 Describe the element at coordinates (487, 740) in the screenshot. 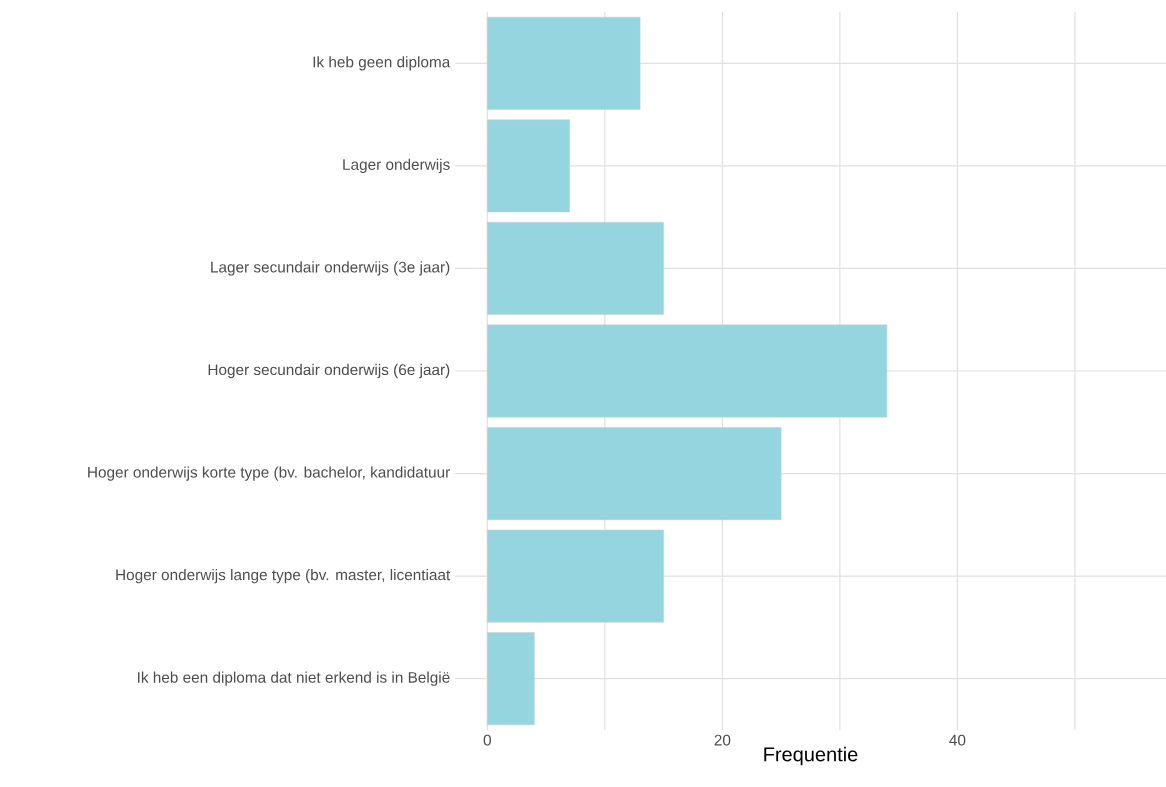

I see `x-tick-label: 0` at that location.